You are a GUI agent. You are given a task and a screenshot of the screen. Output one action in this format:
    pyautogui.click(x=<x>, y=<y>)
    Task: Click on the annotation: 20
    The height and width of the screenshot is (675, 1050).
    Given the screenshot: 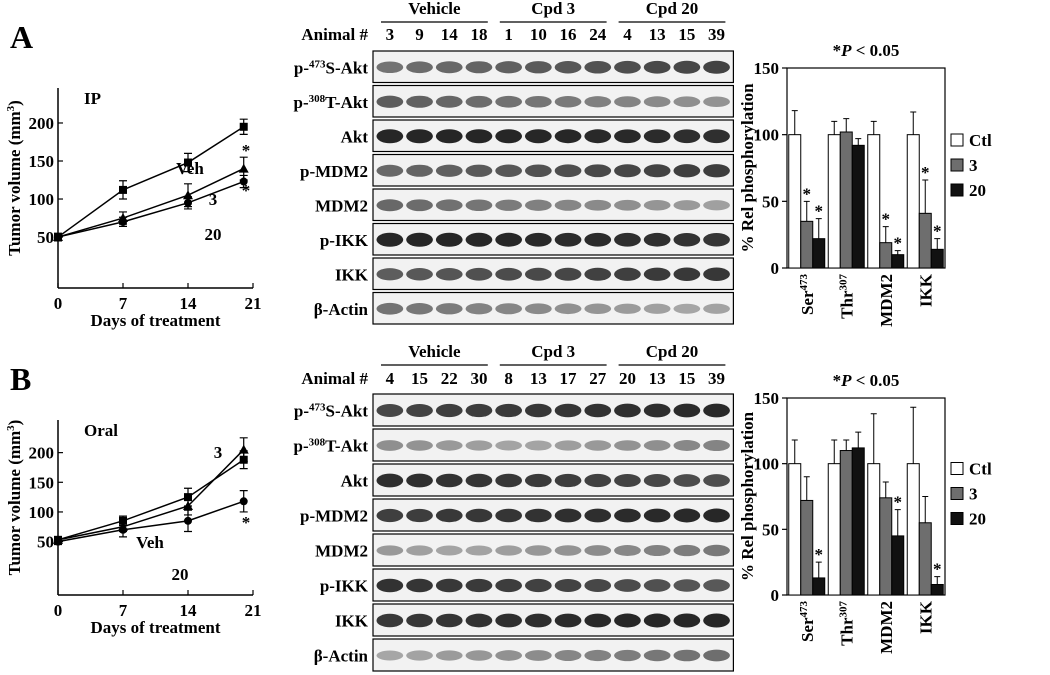 What is the action you would take?
    pyautogui.click(x=213, y=234)
    